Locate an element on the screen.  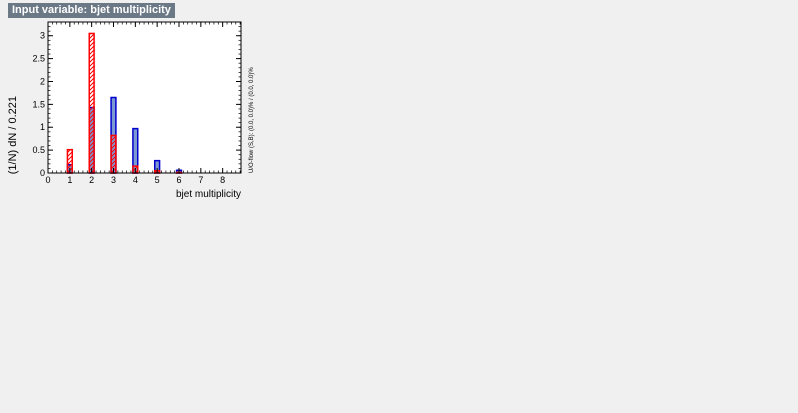
y-tick-label: 2.5 is located at coordinates (38, 59).